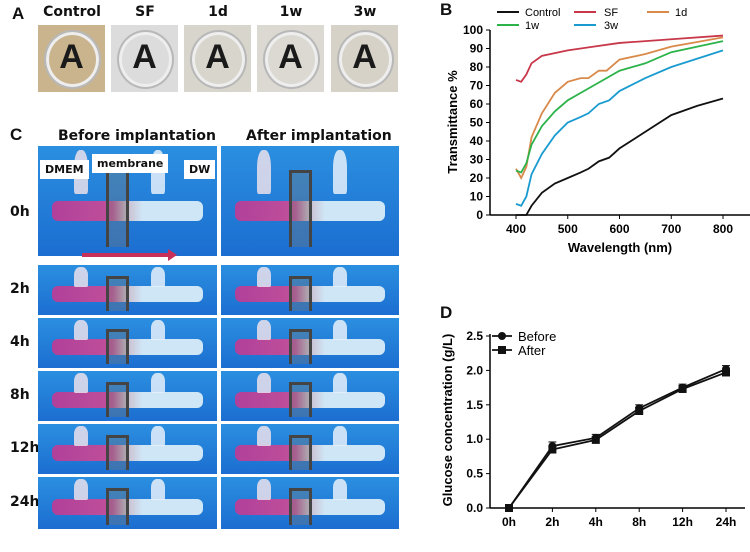 This screenshot has width=750, height=552. I want to click on sample-title: 3w, so click(365, 12).